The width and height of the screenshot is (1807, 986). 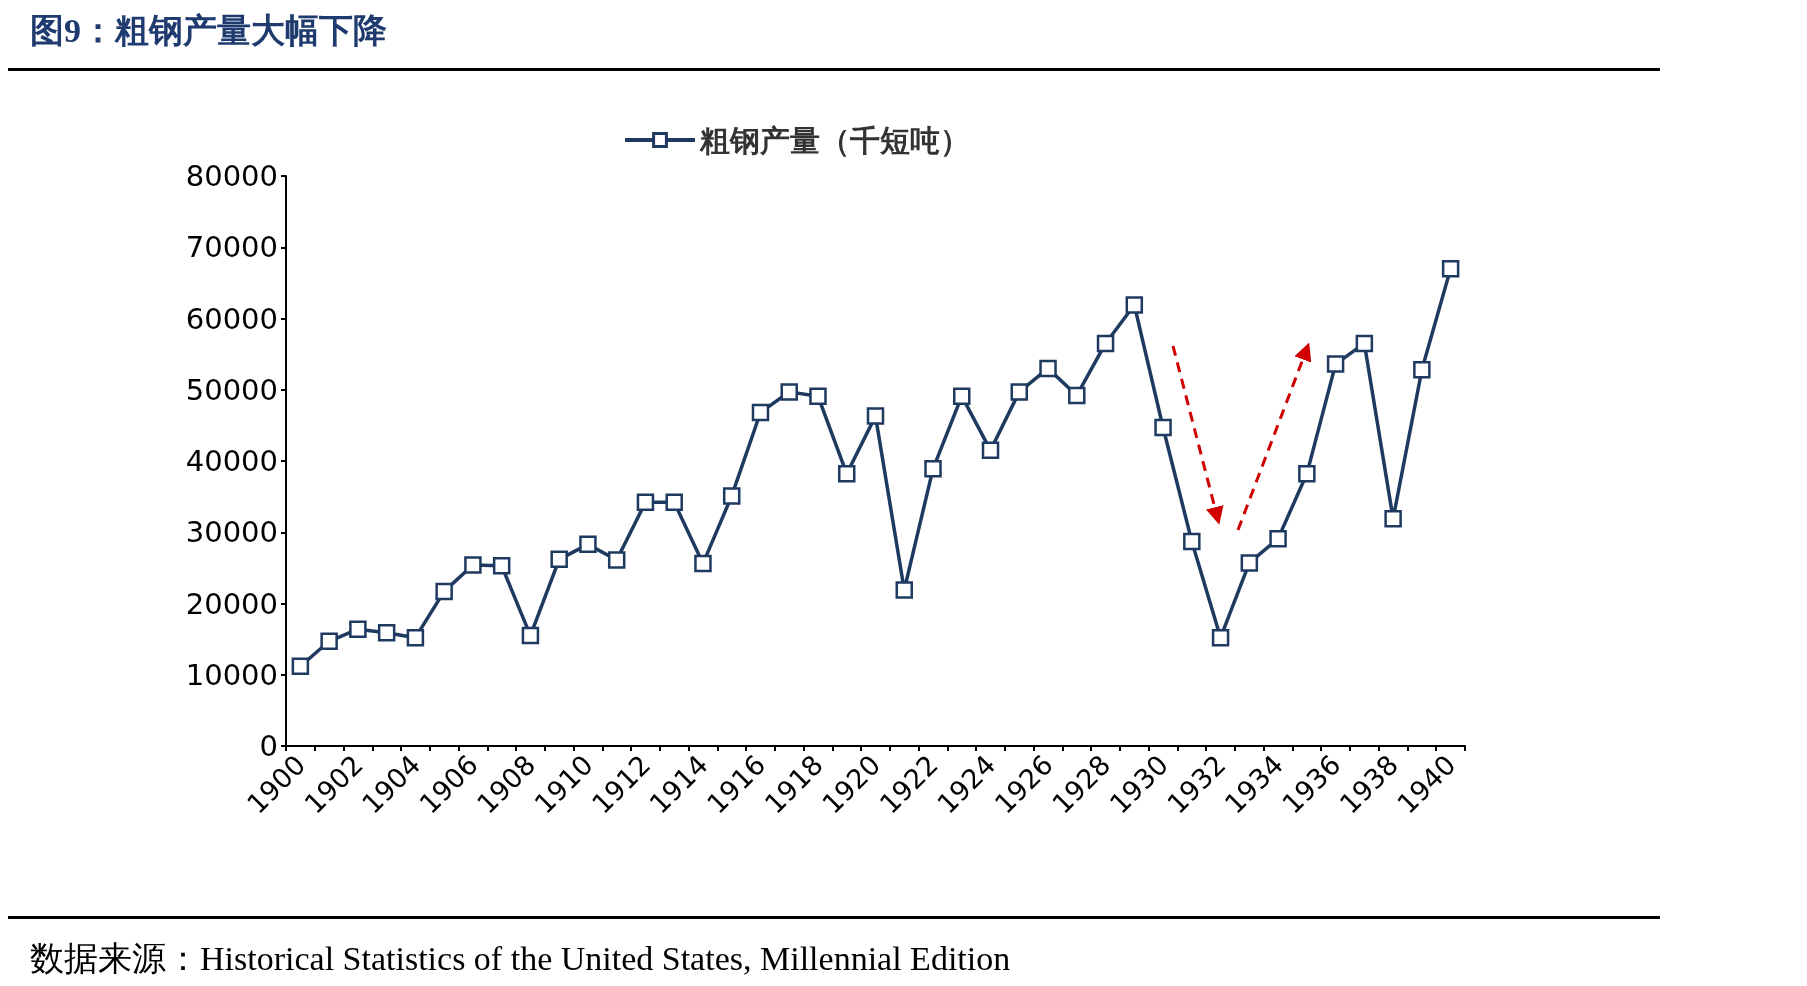 I want to click on legend-label: 粗钢产量（千短吨）, so click(x=834, y=140).